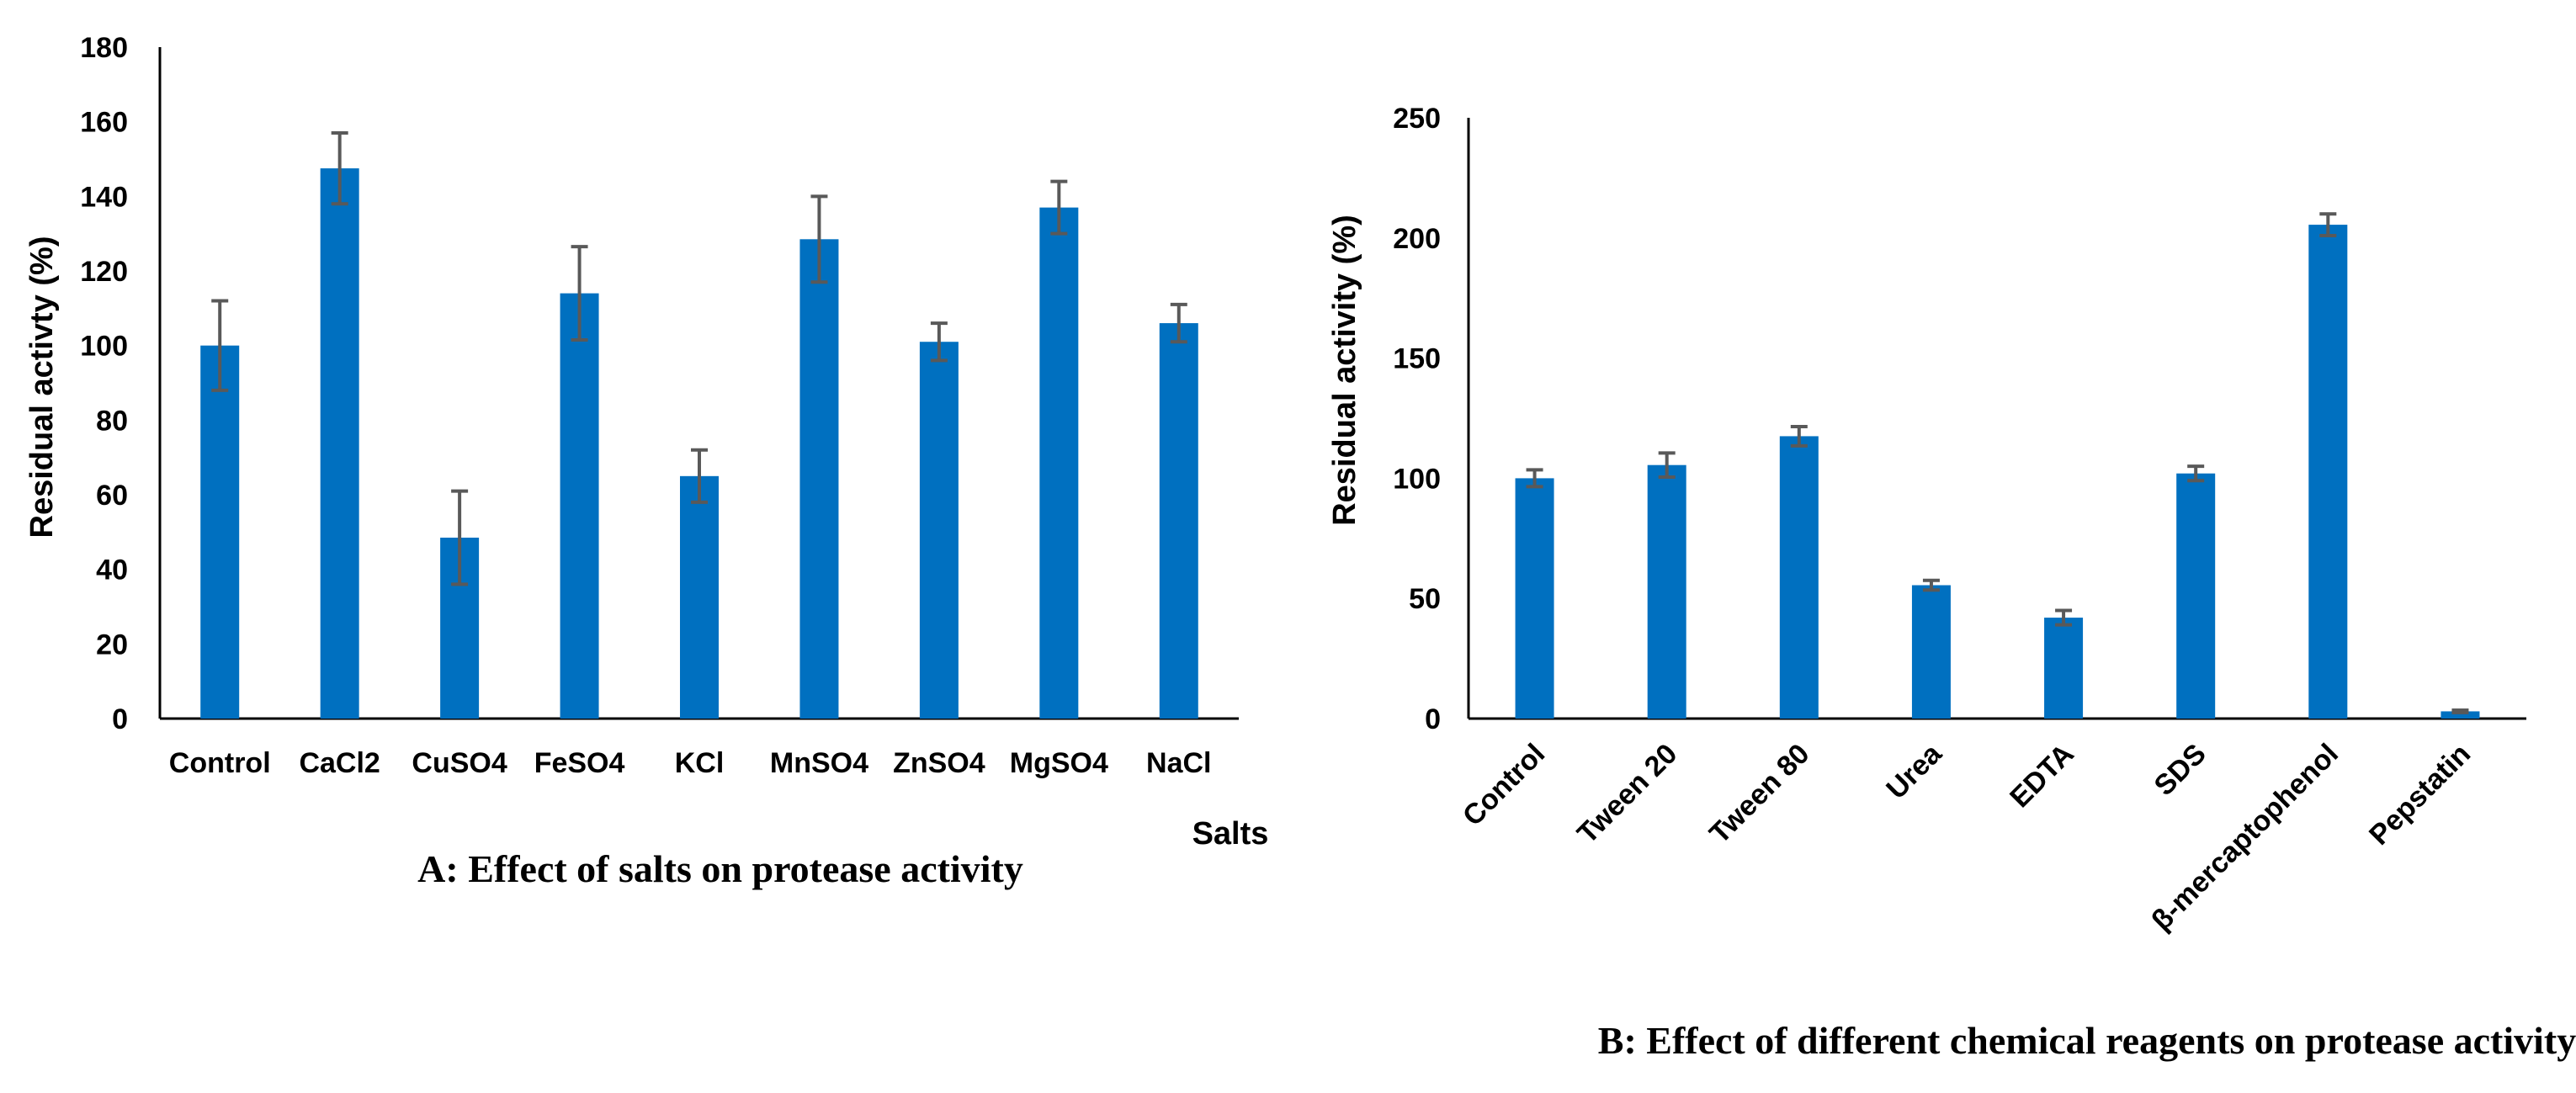 This screenshot has height=1093, width=2576. What do you see at coordinates (112, 496) in the screenshot?
I see `chart-a-y-tick-label: 60` at bounding box center [112, 496].